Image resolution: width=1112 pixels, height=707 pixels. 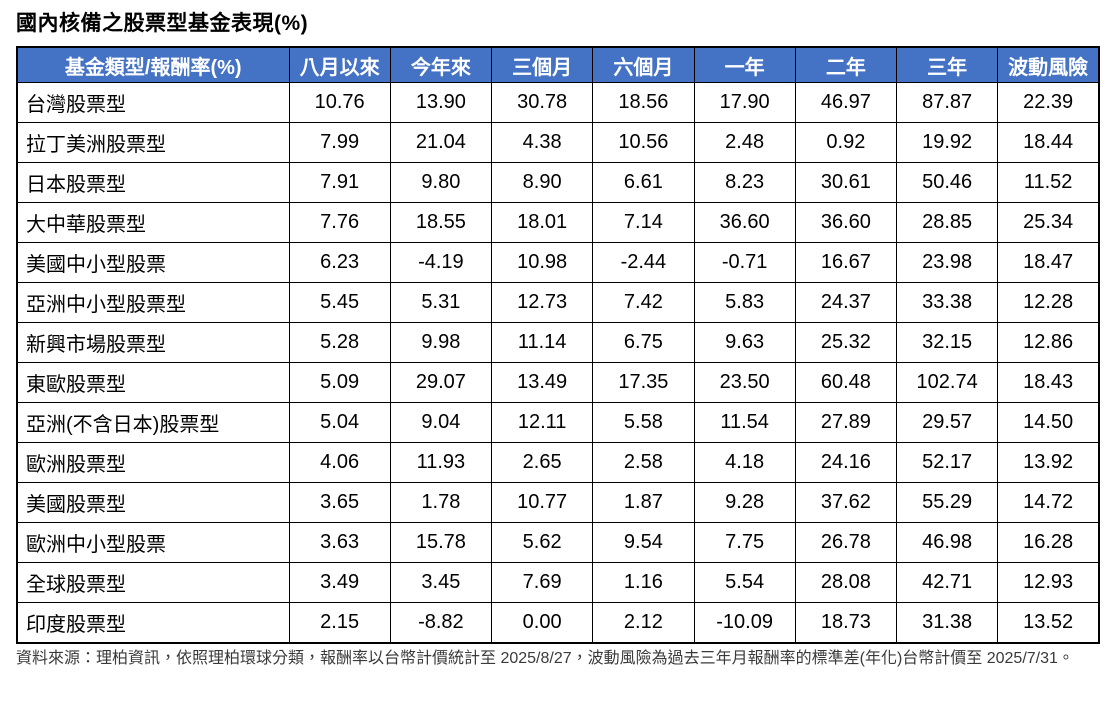 What do you see at coordinates (162, 23) in the screenshot?
I see `page-title: 國內核備之股票型基金表現(%)` at bounding box center [162, 23].